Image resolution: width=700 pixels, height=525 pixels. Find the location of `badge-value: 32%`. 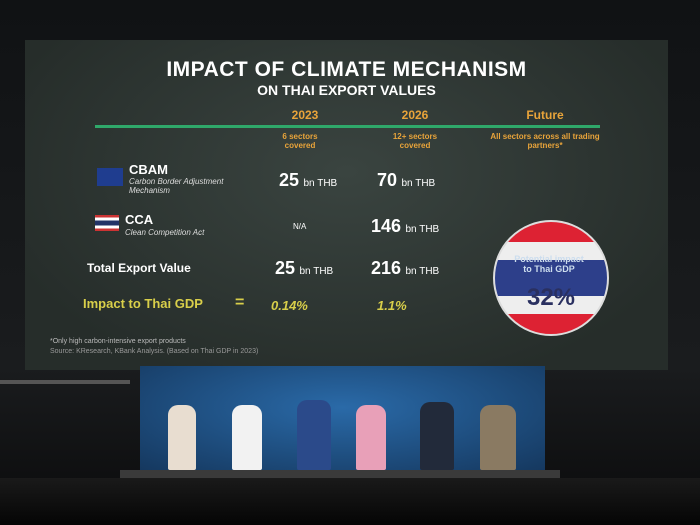

badge-value: 32% is located at coordinates (551, 297).